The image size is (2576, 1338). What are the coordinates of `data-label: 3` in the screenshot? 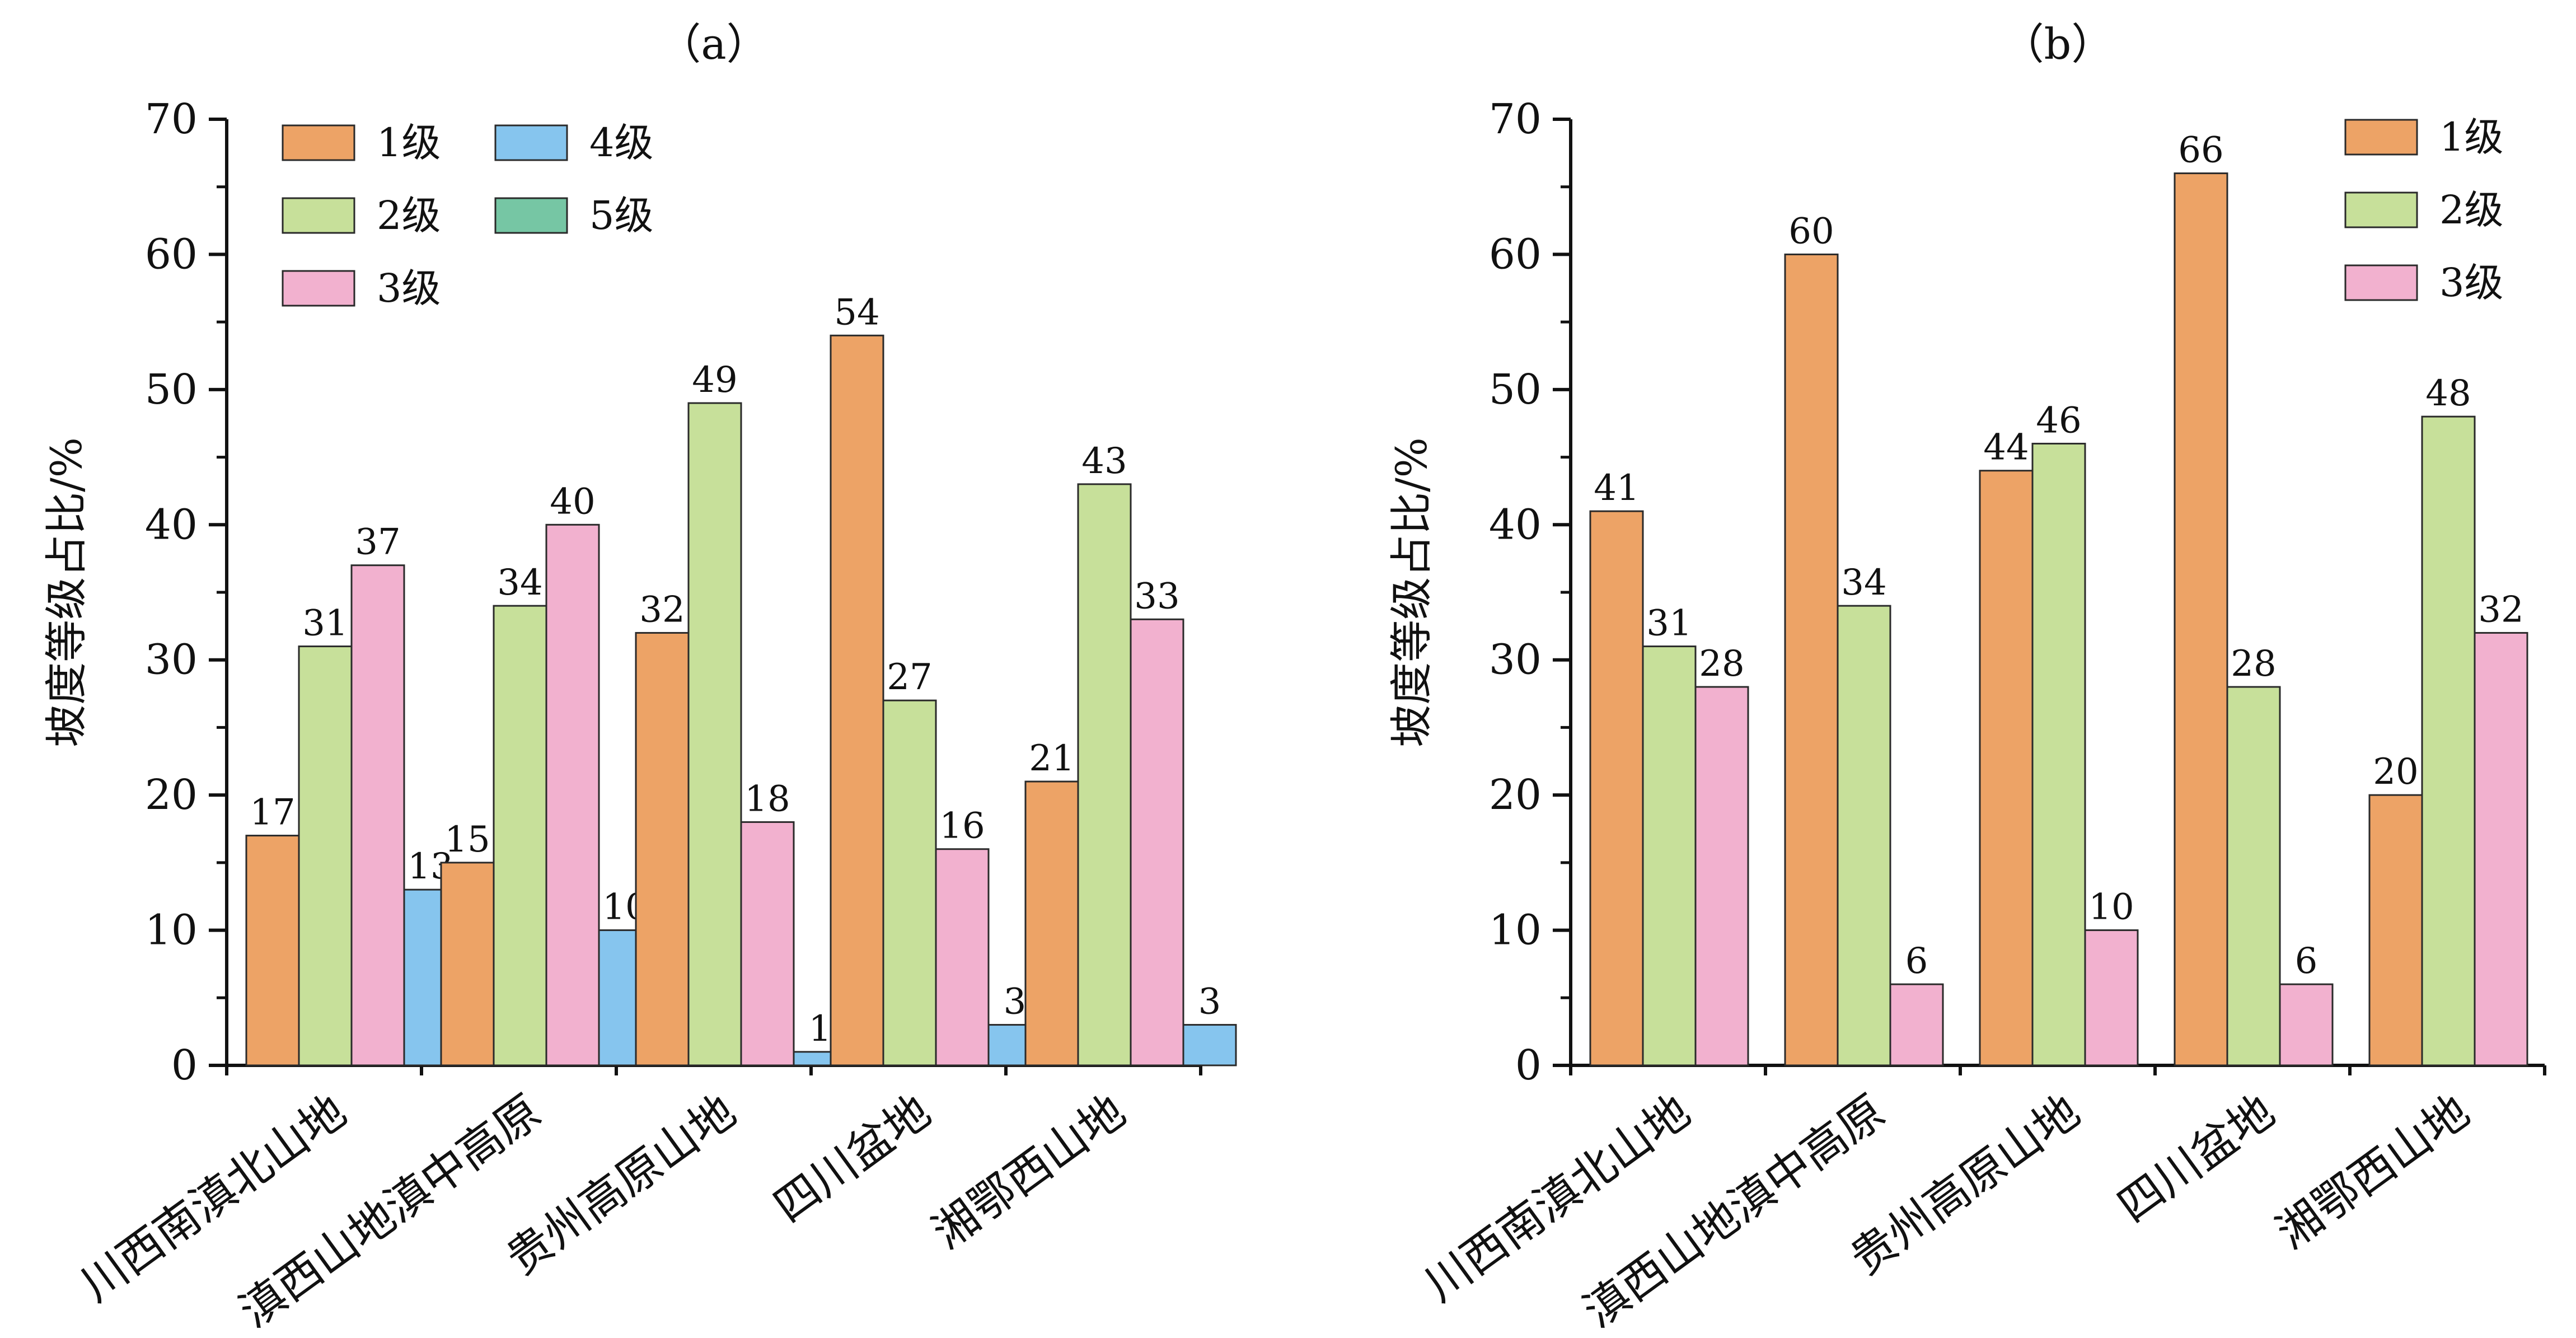 It's located at (1015, 1002).